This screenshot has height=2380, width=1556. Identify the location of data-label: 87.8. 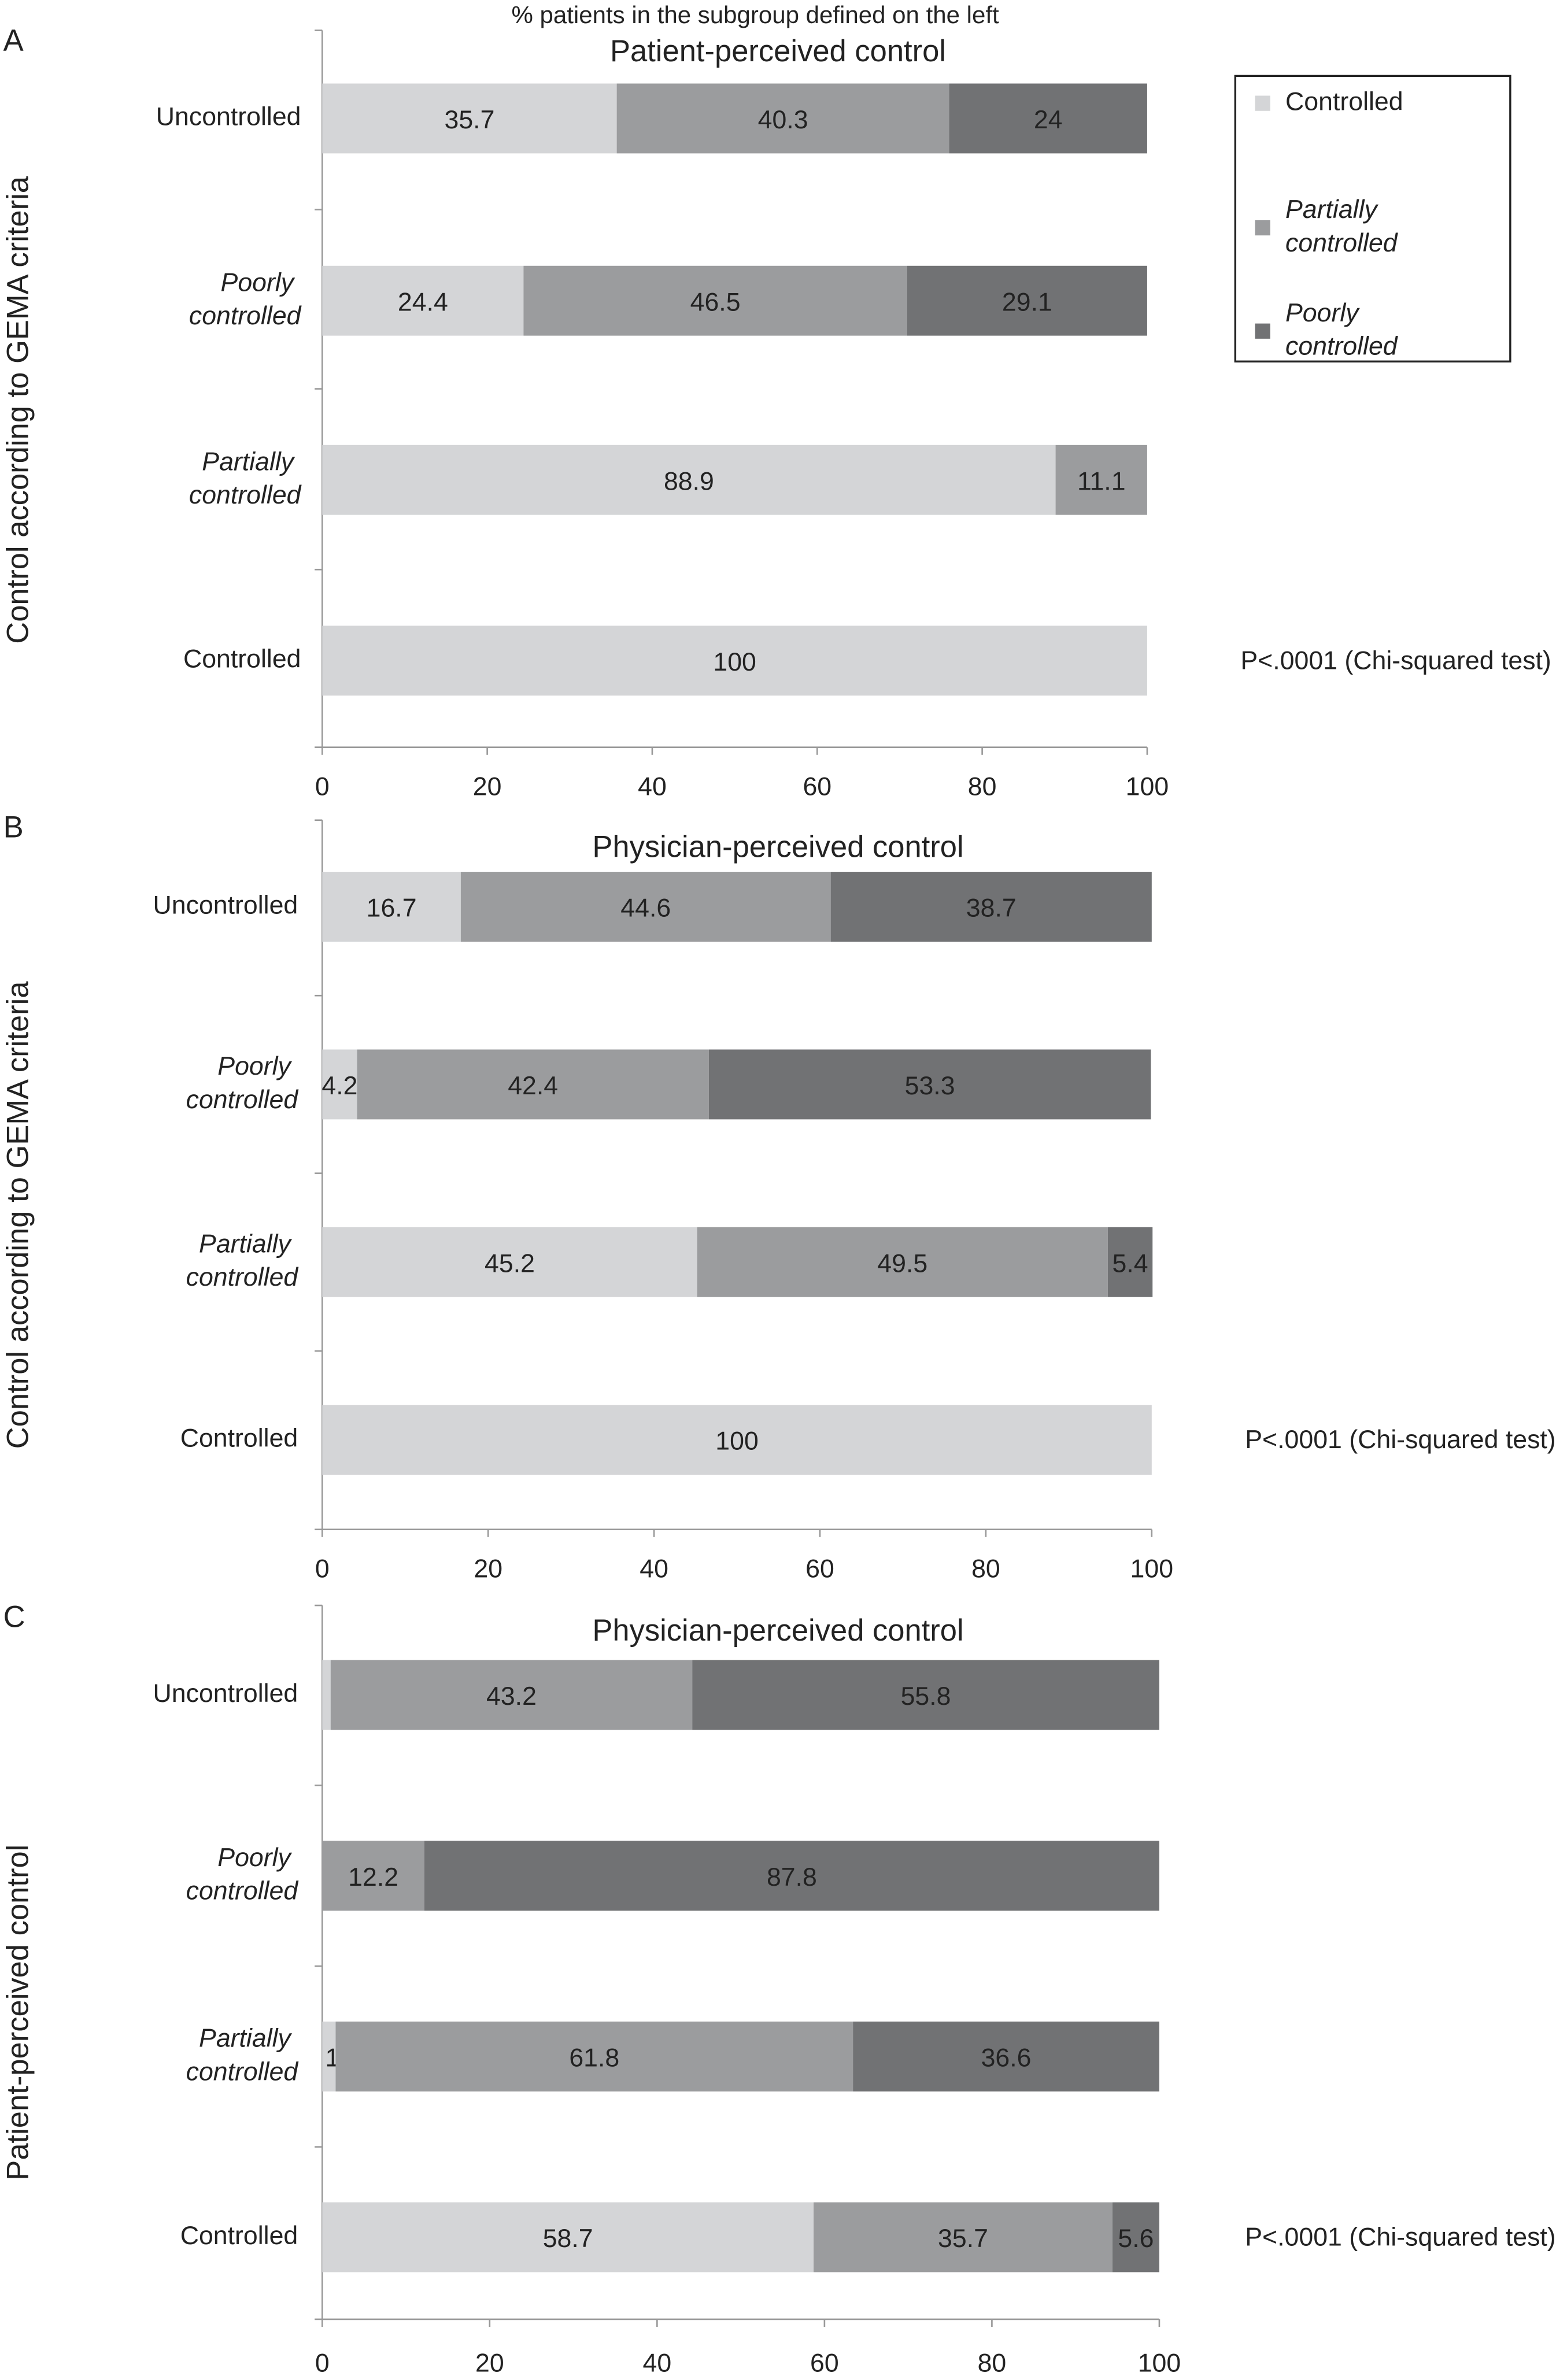
(792, 1877).